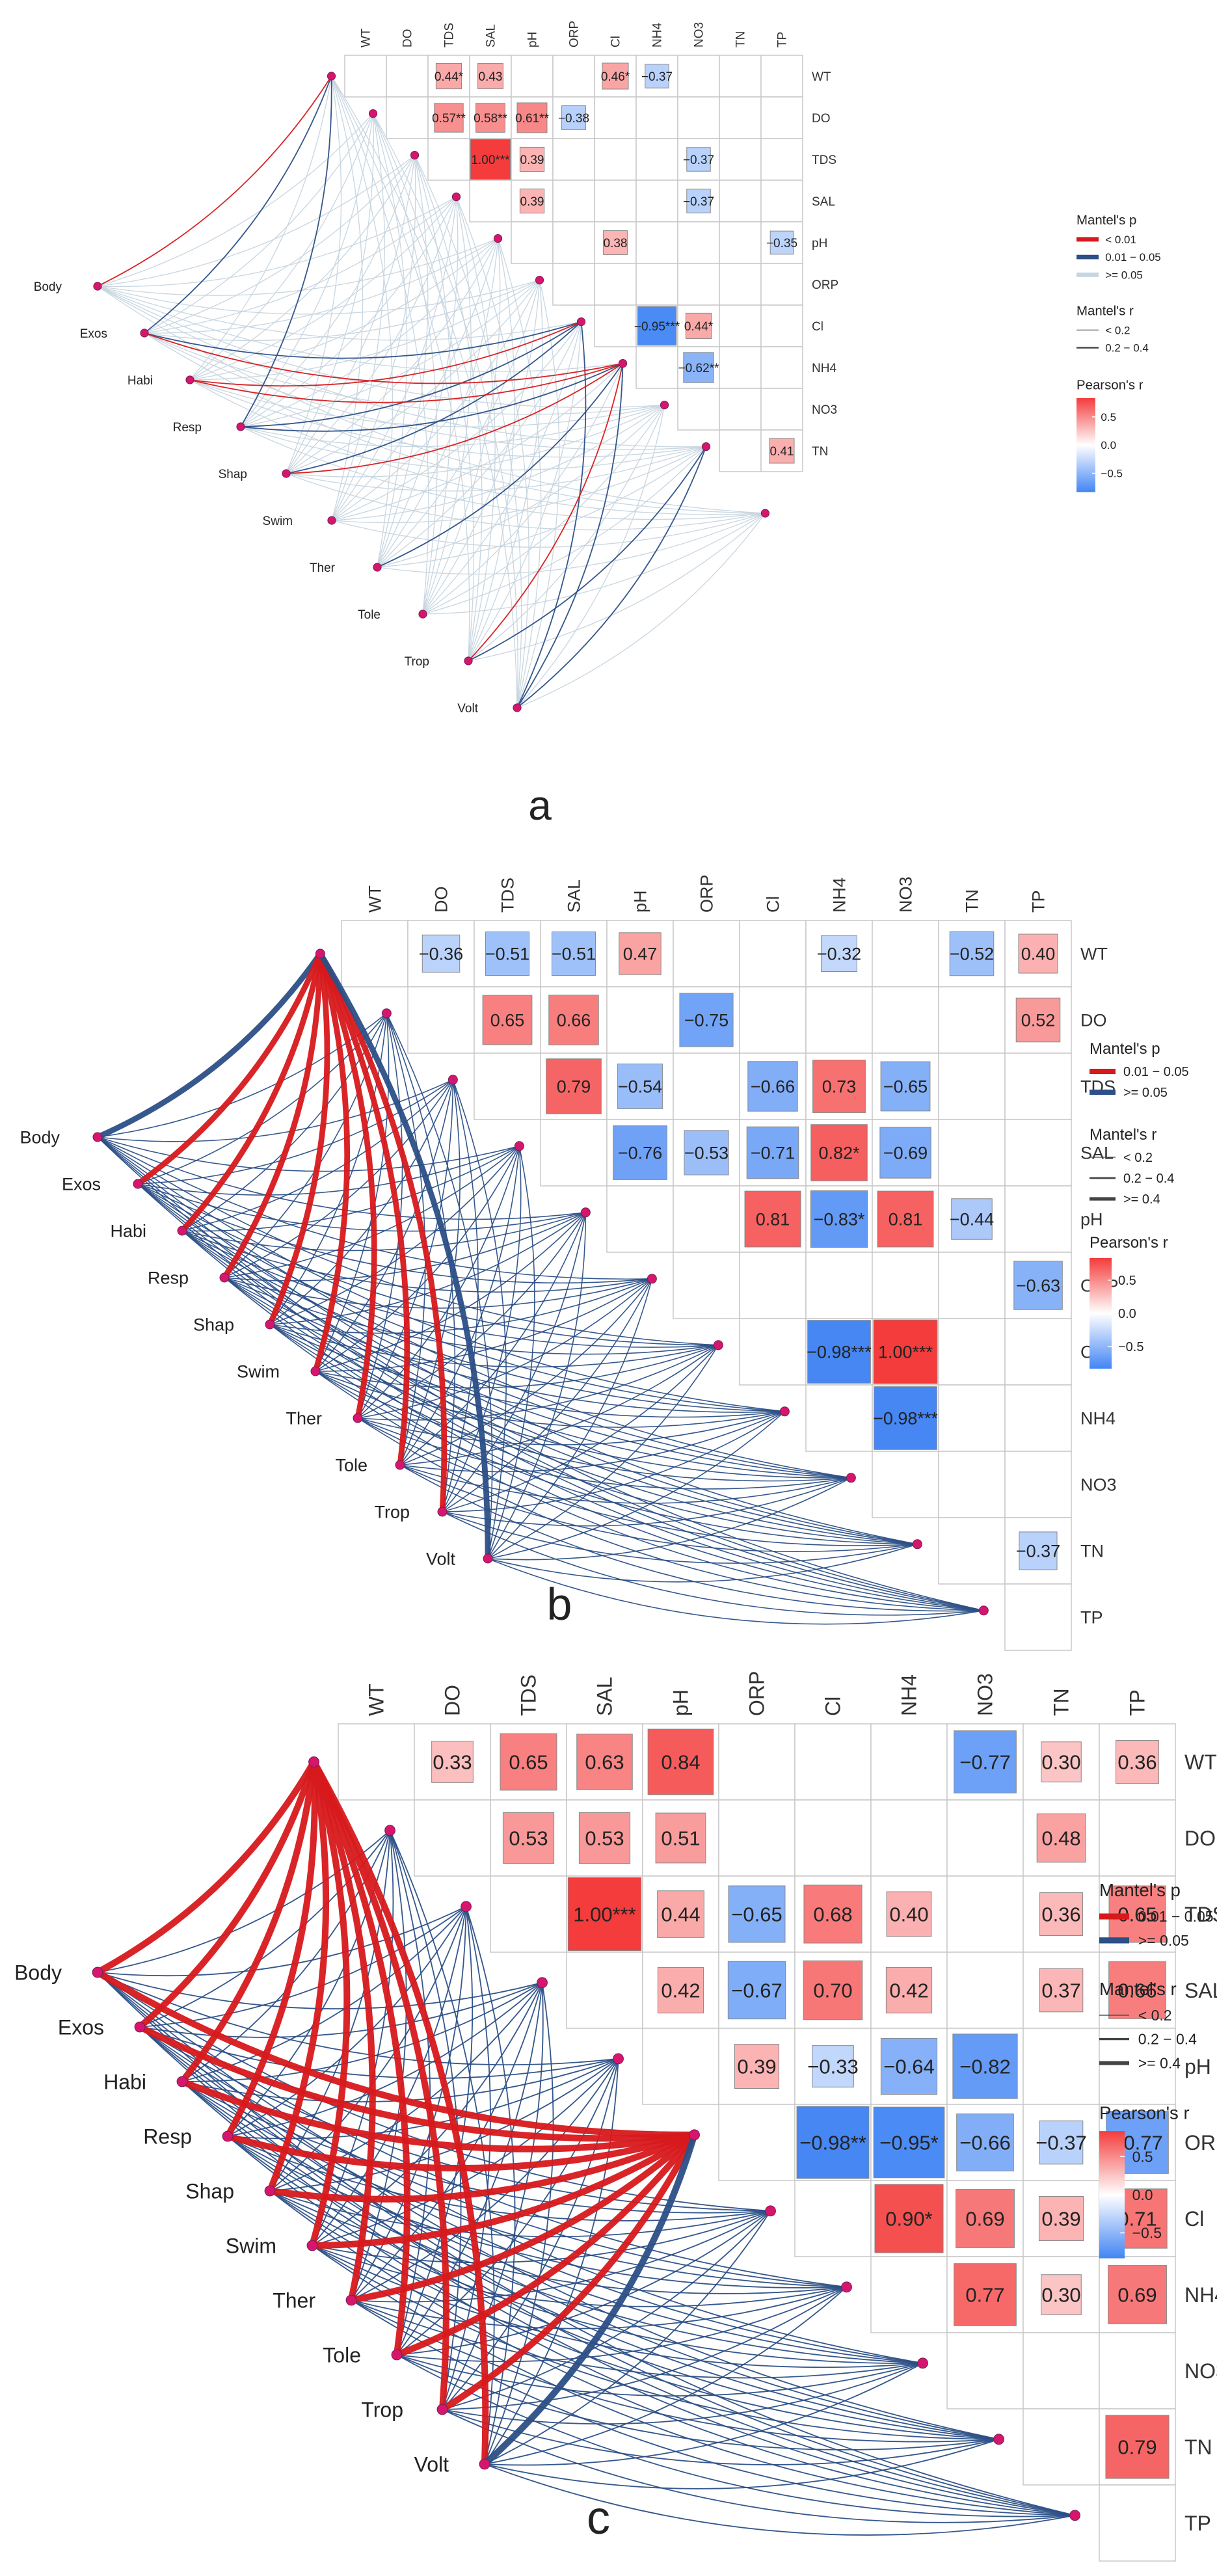 This screenshot has width=1217, height=2576. Describe the element at coordinates (1060, 1762) in the screenshot. I see `cell-label: 0.30` at that location.